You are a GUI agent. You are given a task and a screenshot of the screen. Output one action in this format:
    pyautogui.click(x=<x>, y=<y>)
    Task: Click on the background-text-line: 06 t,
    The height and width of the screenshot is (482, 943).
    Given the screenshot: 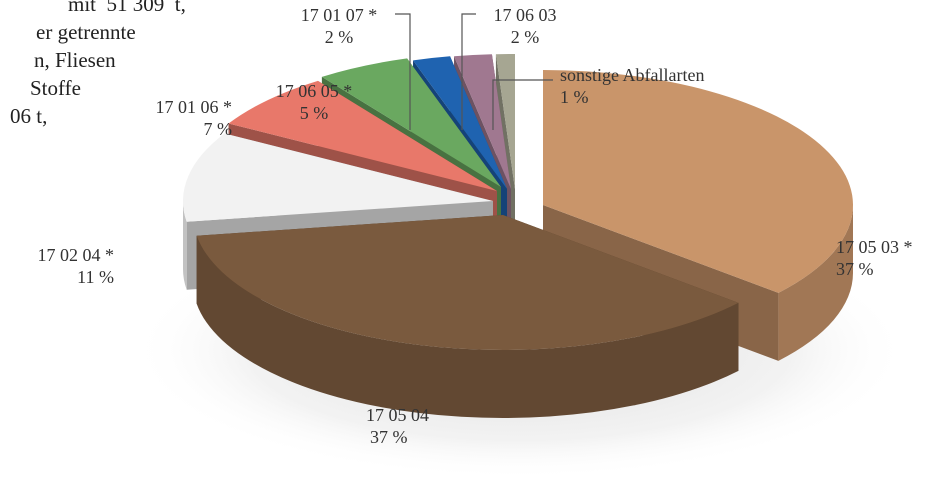 What is the action you would take?
    pyautogui.click(x=29, y=116)
    